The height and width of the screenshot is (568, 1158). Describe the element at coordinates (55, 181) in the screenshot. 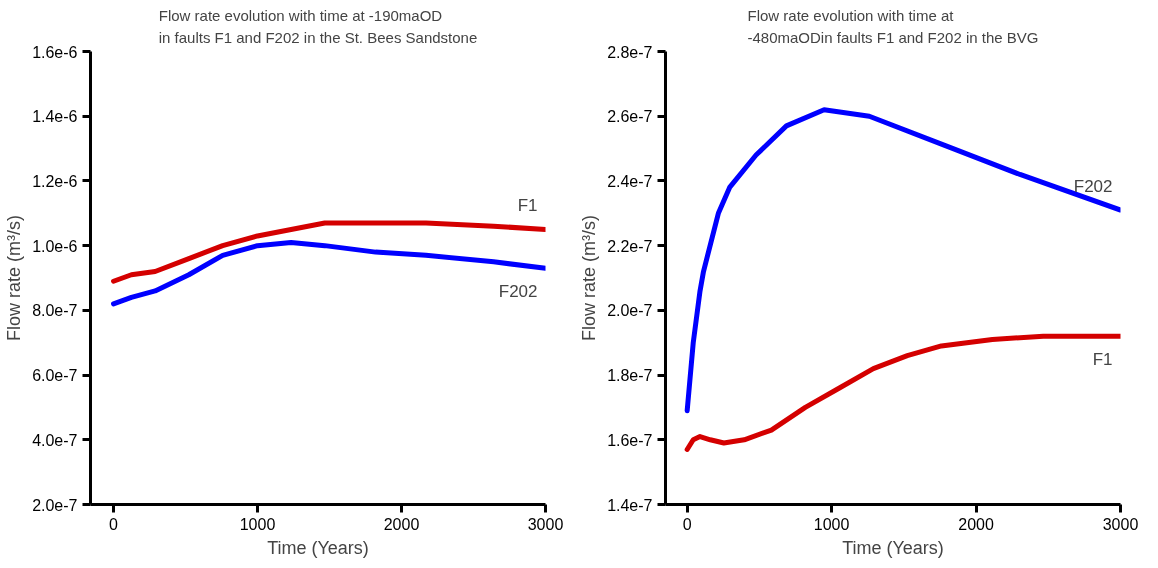

I see `y-tick-label: 1.2e-6` at that location.